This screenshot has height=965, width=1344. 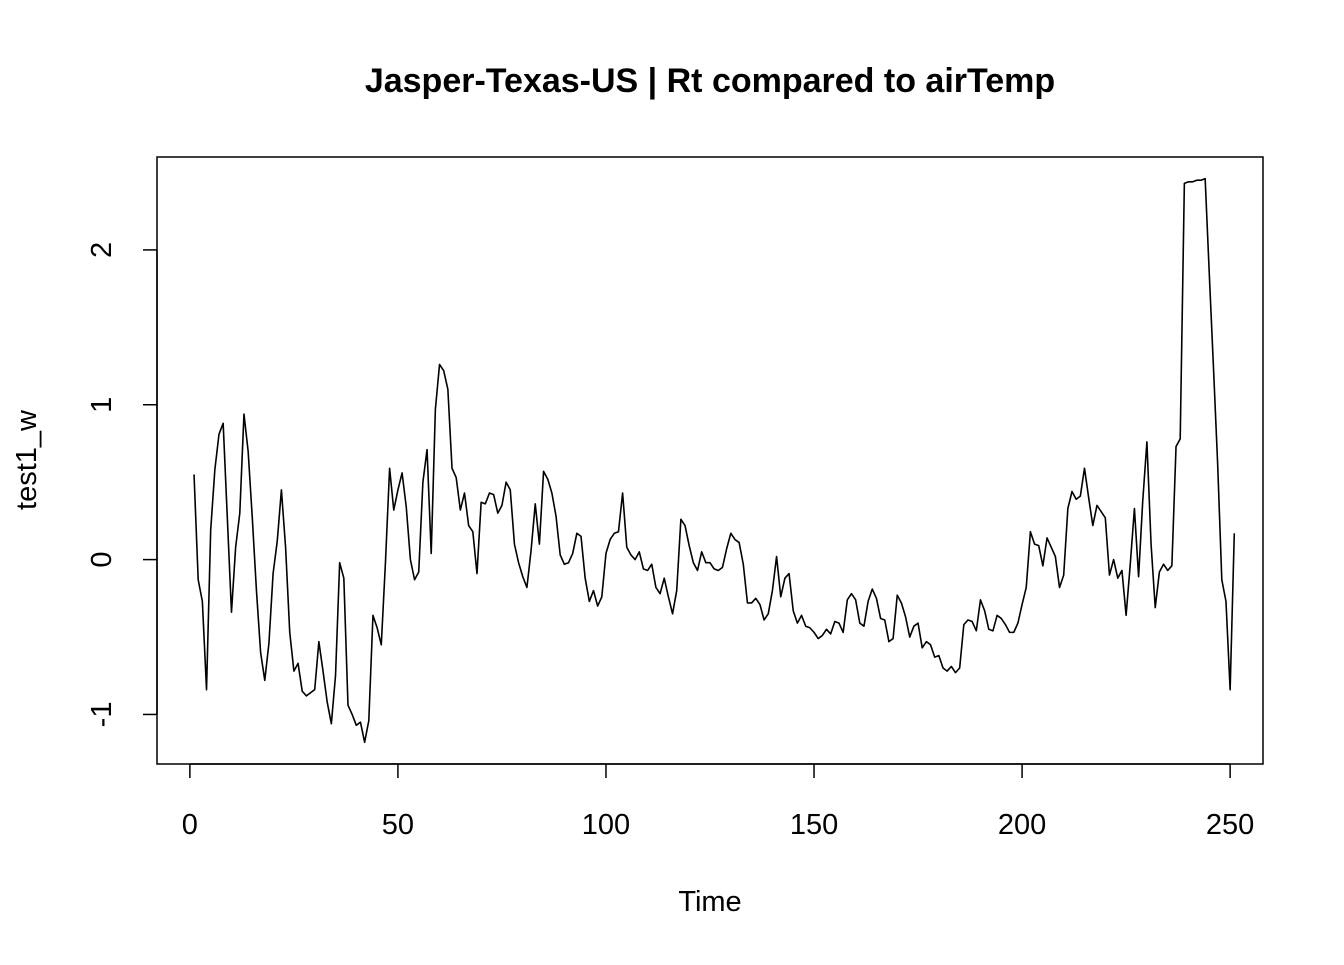 I want to click on y-tick-label: 2, so click(x=102, y=250).